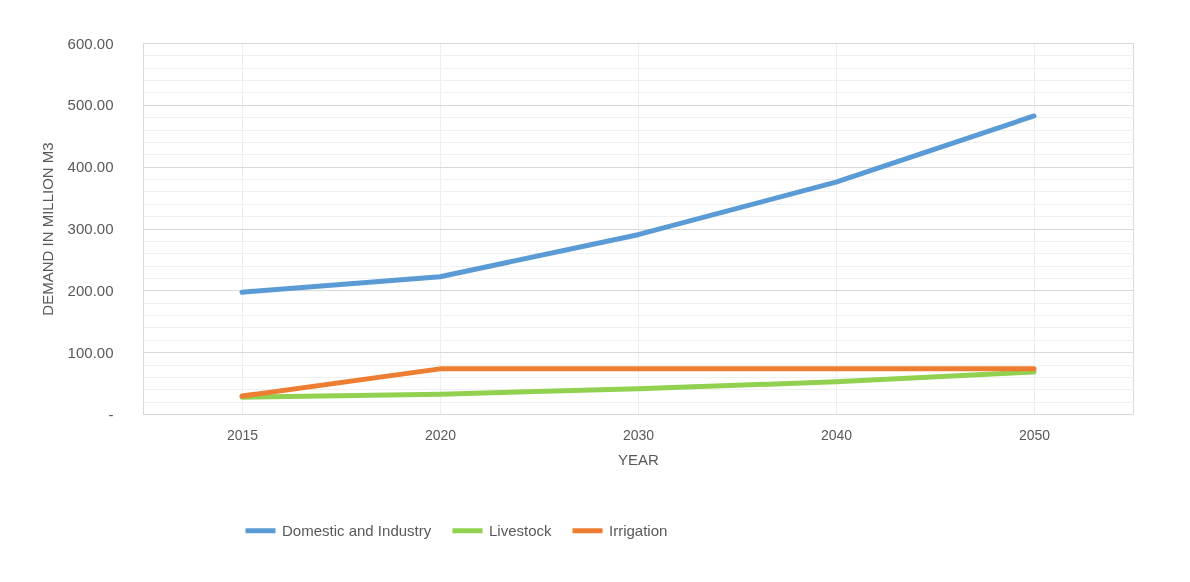 The image size is (1190, 582). Describe the element at coordinates (639, 459) in the screenshot. I see `x-axis-title: YEAR` at that location.